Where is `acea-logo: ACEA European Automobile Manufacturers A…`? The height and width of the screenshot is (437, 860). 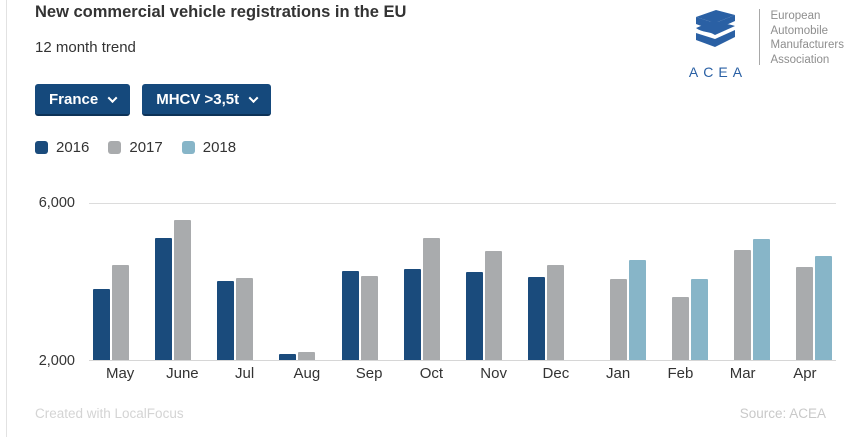
acea-logo: ACEA European Automobile Manufacturers A… is located at coordinates (761, 43).